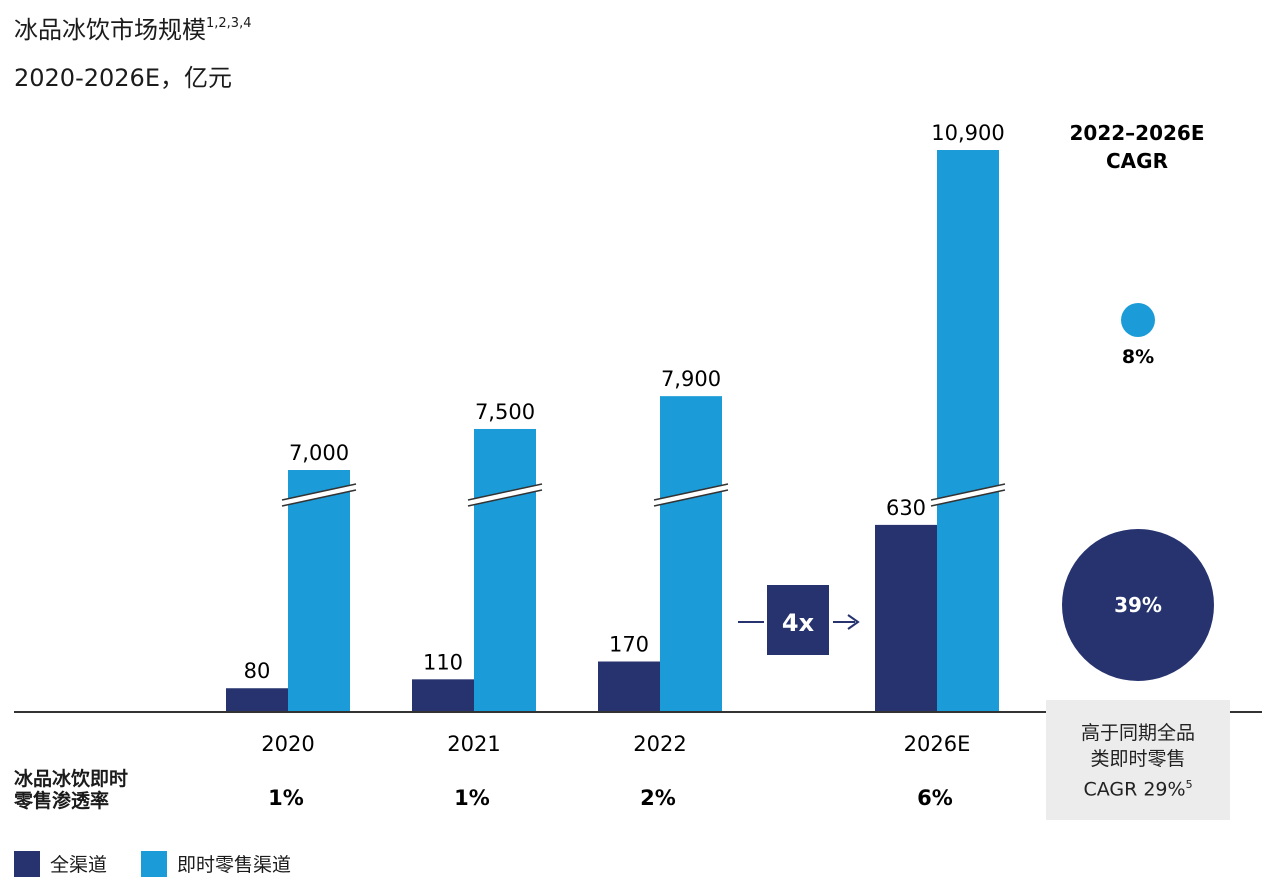 This screenshot has width=1280, height=890. Describe the element at coordinates (505, 498) in the screenshot. I see `axis-break-line-bottom-2021` at that location.